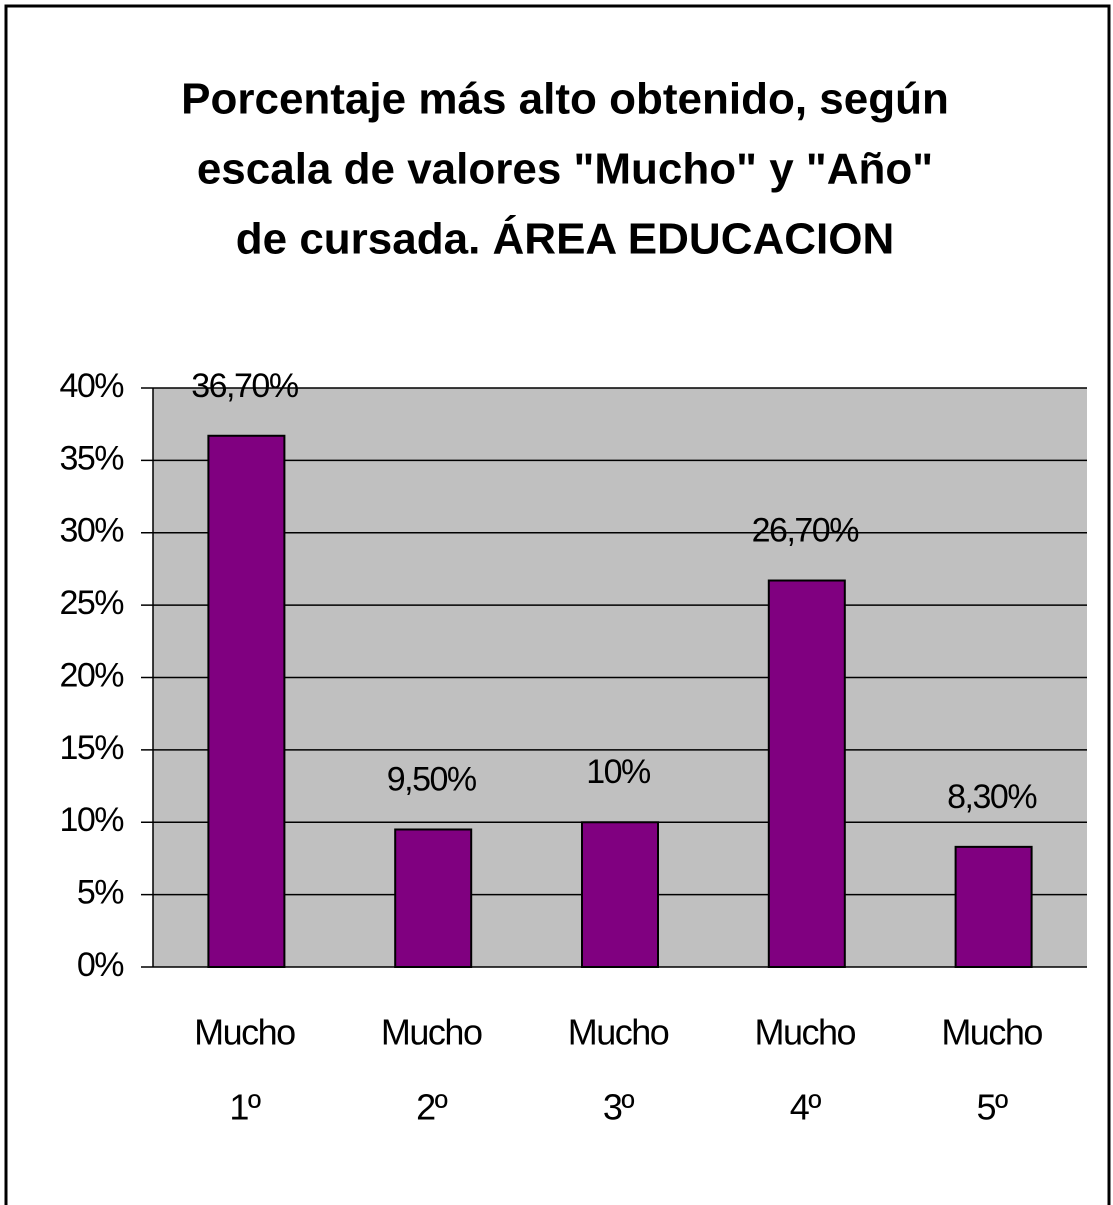 The height and width of the screenshot is (1205, 1113). I want to click on y-tick-label: 25%, so click(91, 603).